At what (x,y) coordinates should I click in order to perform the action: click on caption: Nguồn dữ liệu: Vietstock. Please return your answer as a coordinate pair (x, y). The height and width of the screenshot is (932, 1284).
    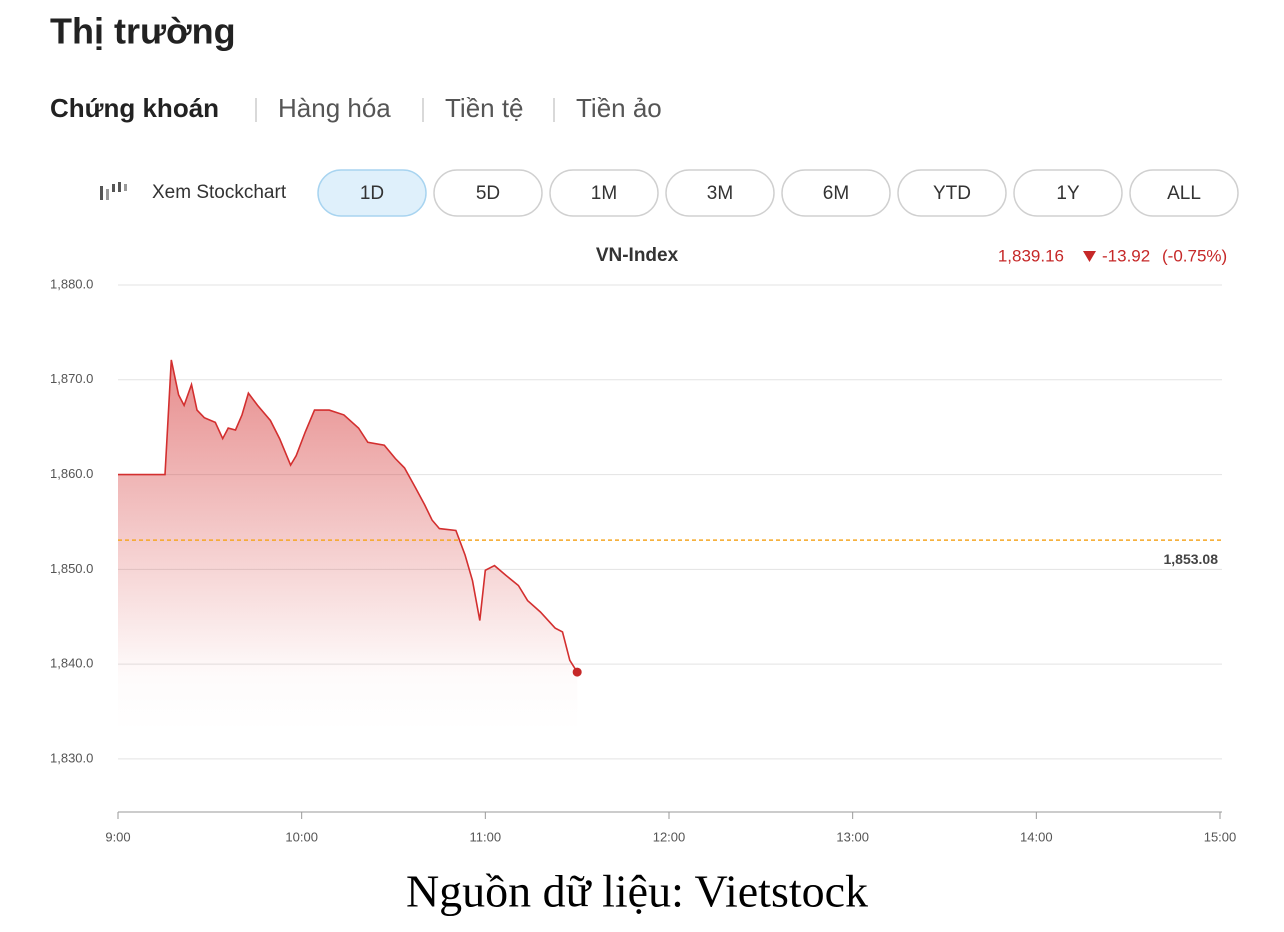
    Looking at the image, I should click on (637, 891).